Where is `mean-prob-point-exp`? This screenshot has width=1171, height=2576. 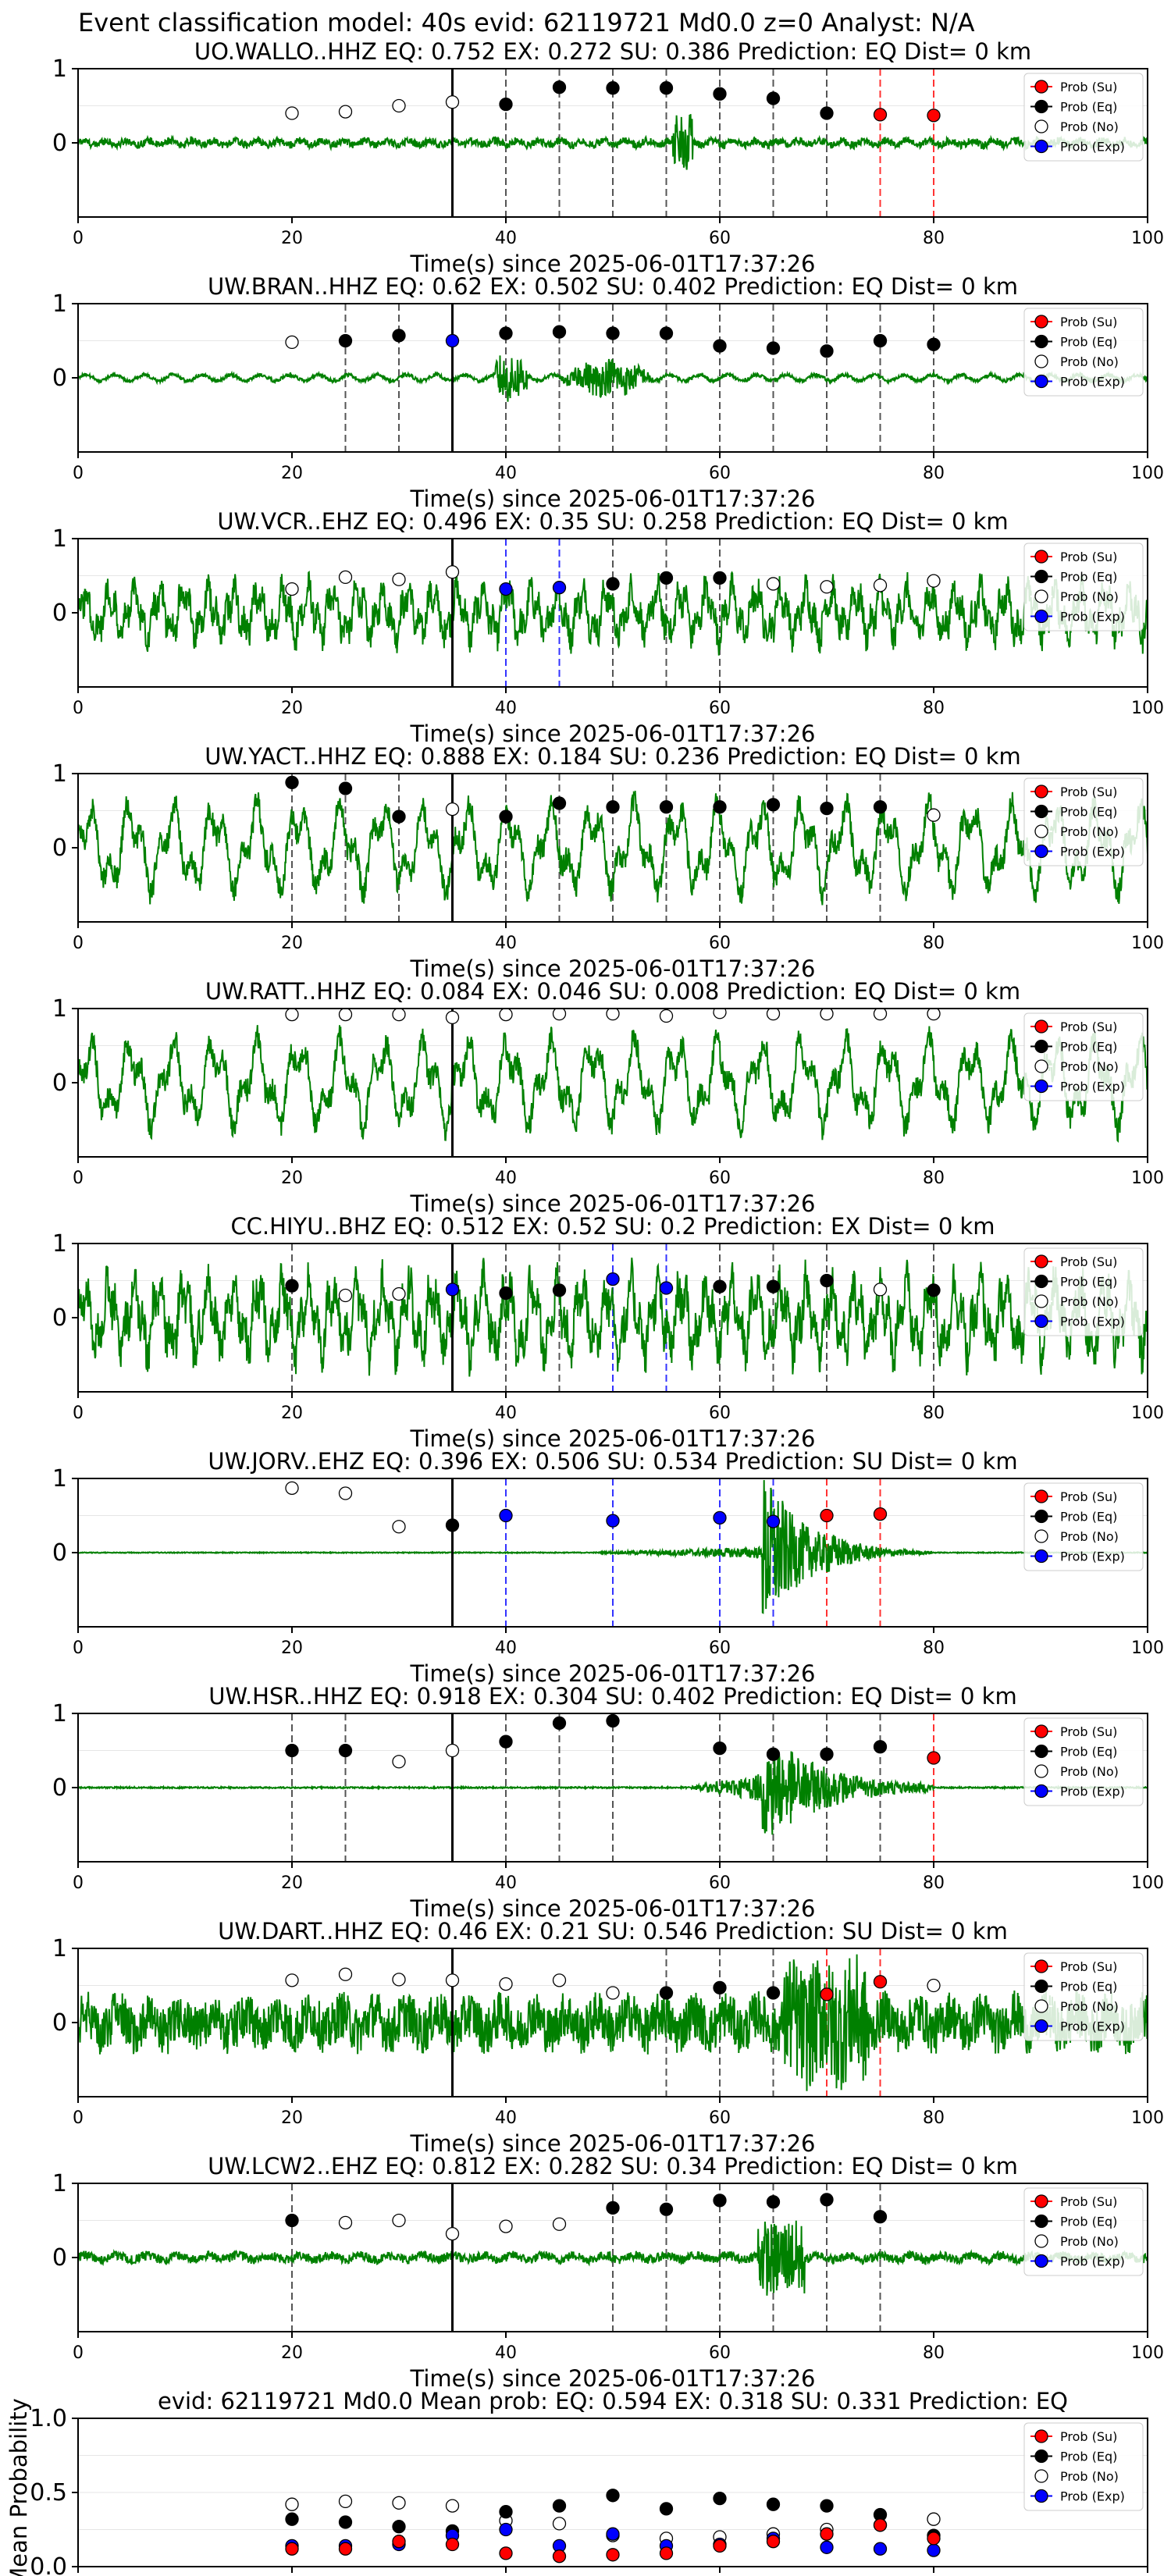
mean-prob-point-exp is located at coordinates (934, 2550).